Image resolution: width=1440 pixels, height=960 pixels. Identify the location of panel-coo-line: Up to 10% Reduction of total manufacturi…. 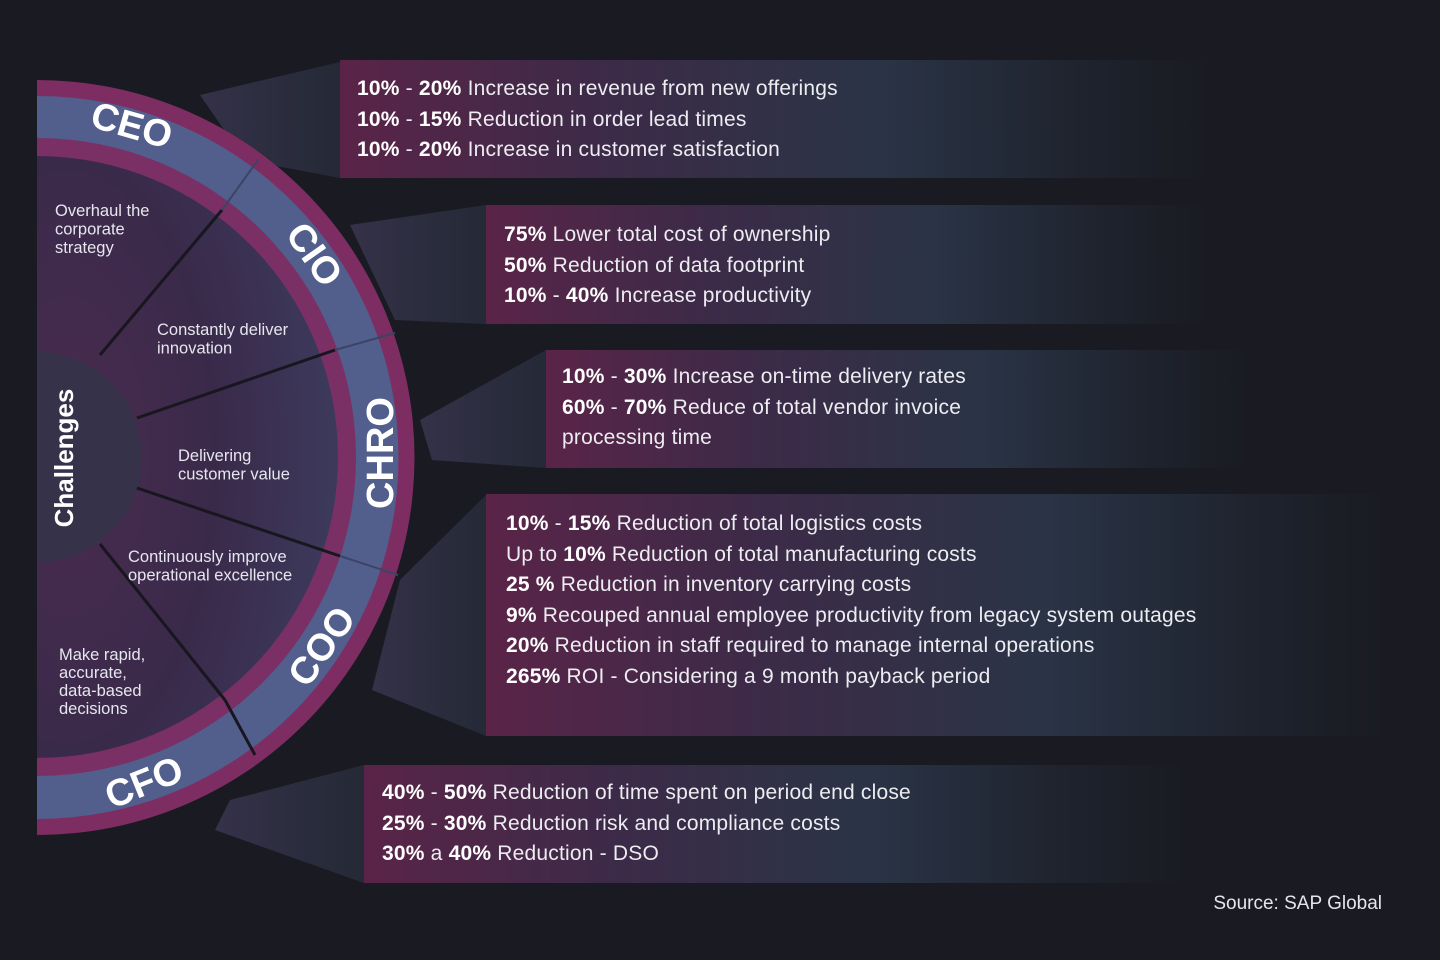
(851, 555).